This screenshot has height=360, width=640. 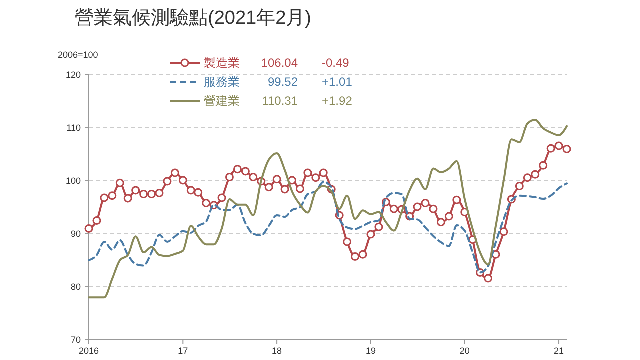 I want to click on x-tick-label: 18, so click(x=277, y=351).